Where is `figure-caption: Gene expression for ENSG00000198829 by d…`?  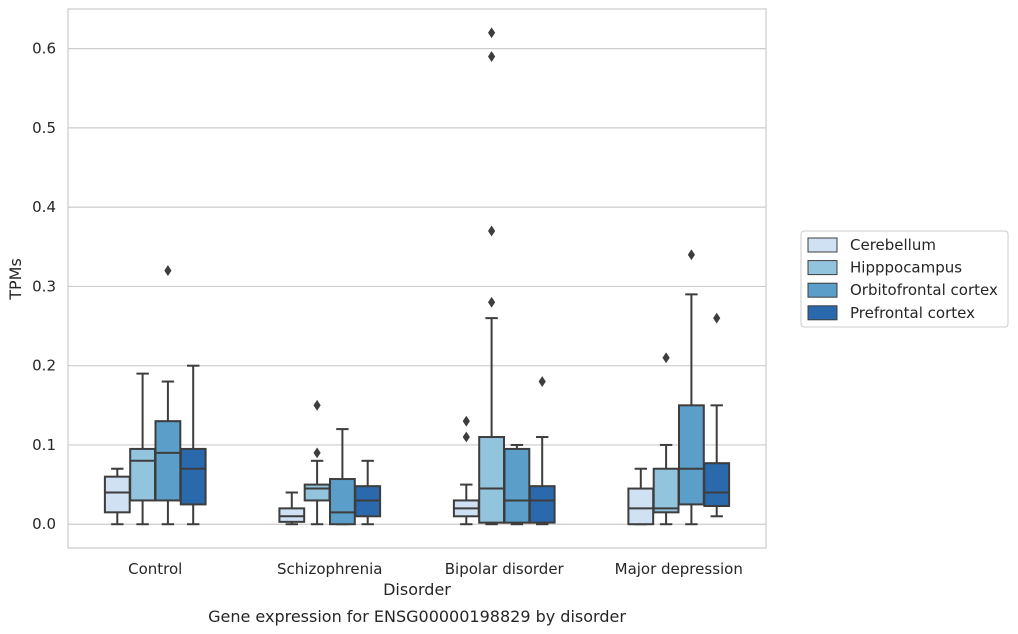
figure-caption: Gene expression for ENSG00000198829 by d… is located at coordinates (417, 616).